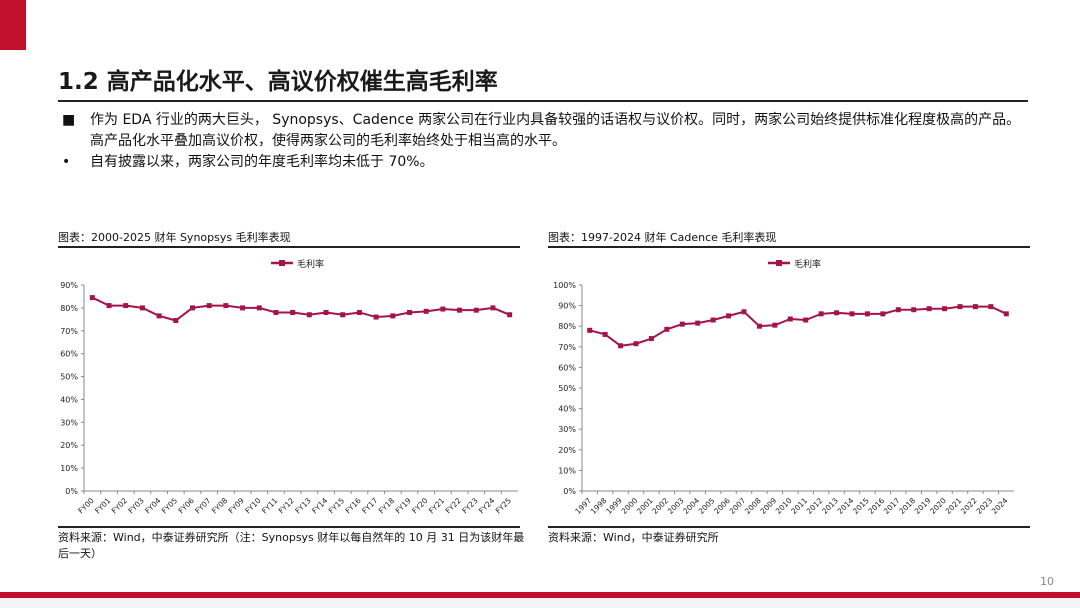  What do you see at coordinates (69, 422) in the screenshot?
I see `y-tick-label: 30%` at bounding box center [69, 422].